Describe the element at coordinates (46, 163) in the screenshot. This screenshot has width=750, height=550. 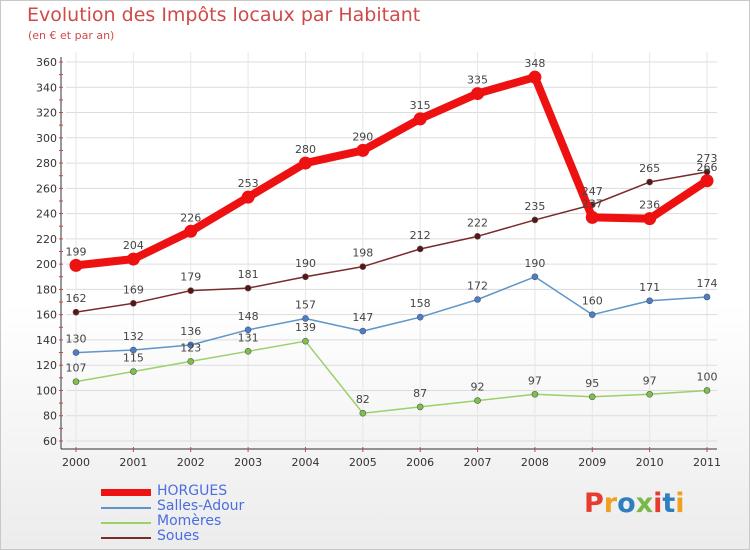
I see `y-tick-label: 280` at that location.